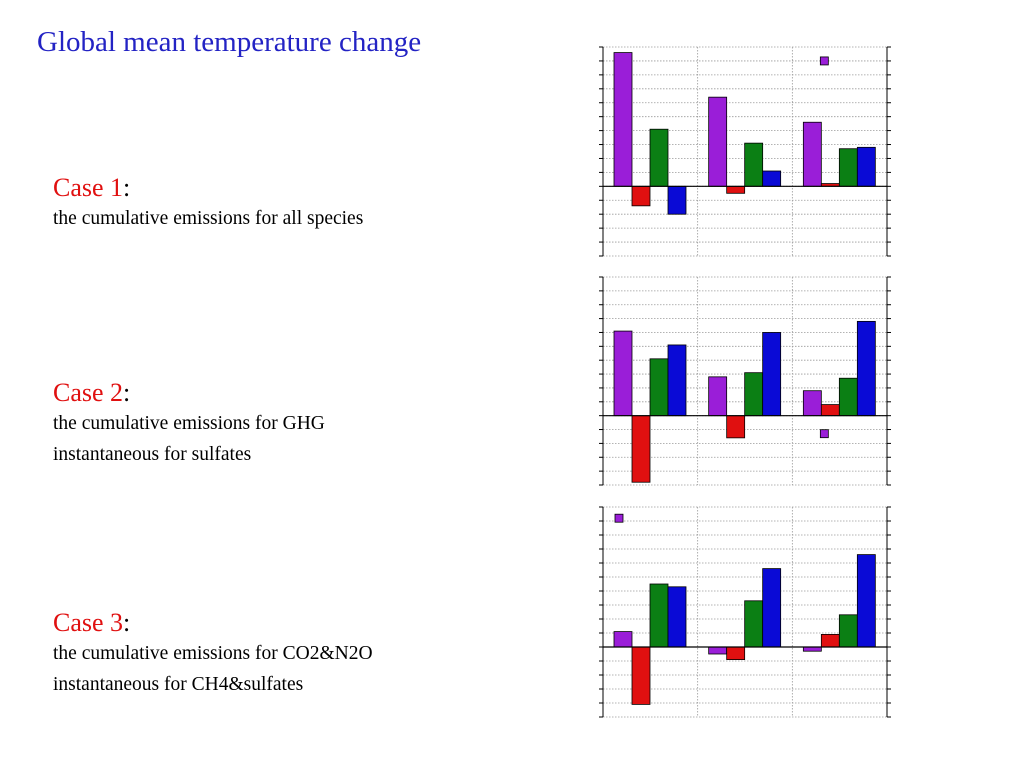 The height and width of the screenshot is (768, 1024). I want to click on case-2-colon: :, so click(127, 392).